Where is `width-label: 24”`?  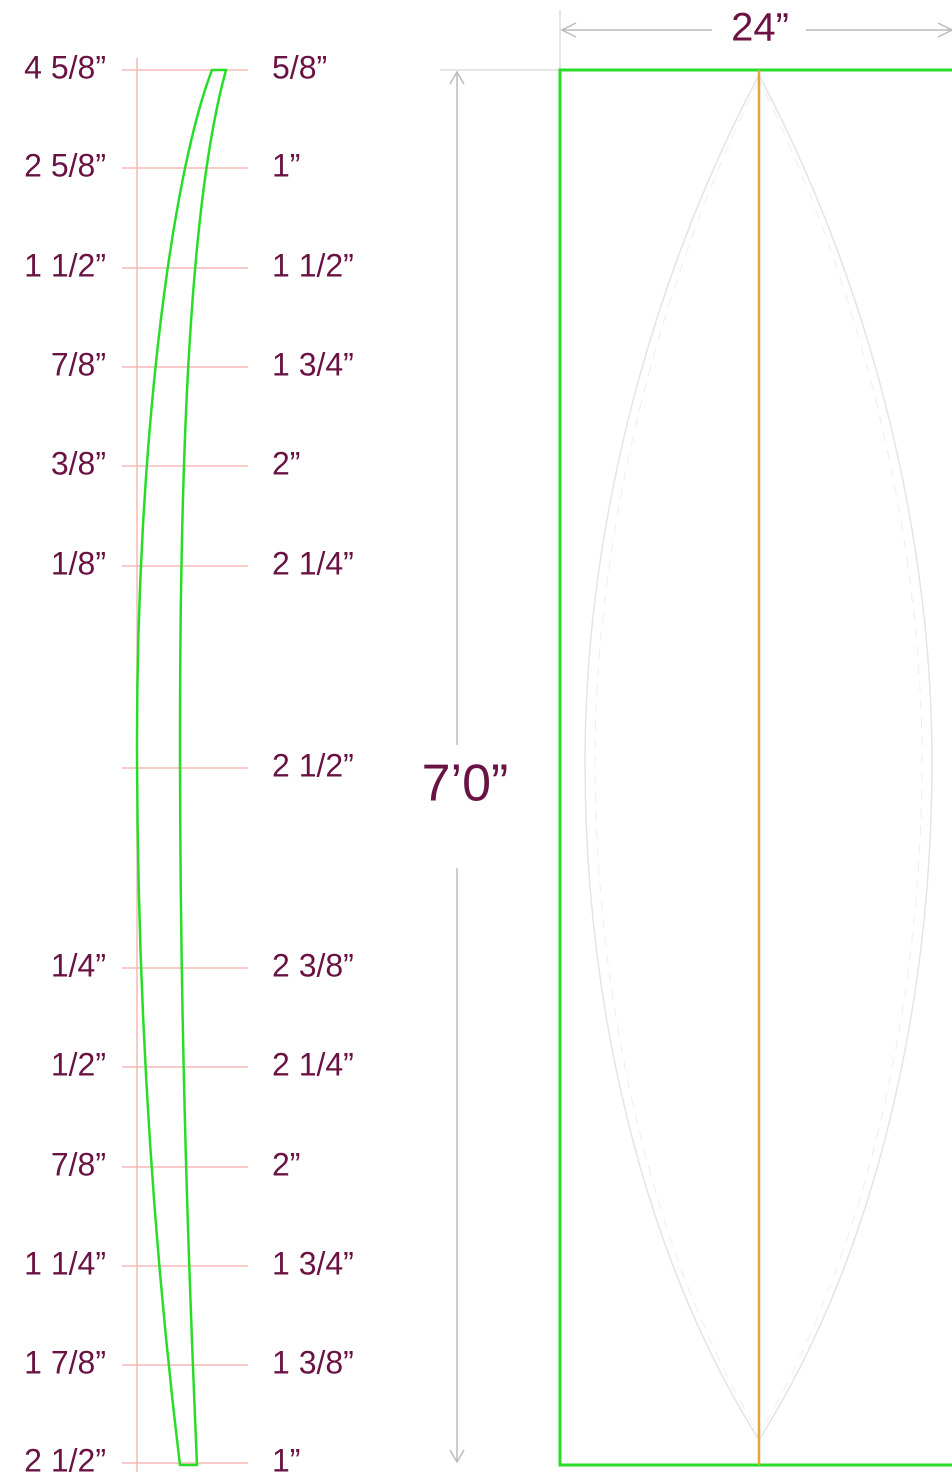
width-label: 24” is located at coordinates (760, 28).